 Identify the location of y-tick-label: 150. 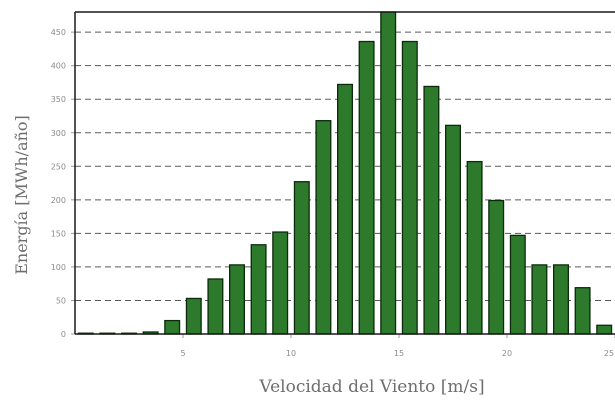
(58, 233).